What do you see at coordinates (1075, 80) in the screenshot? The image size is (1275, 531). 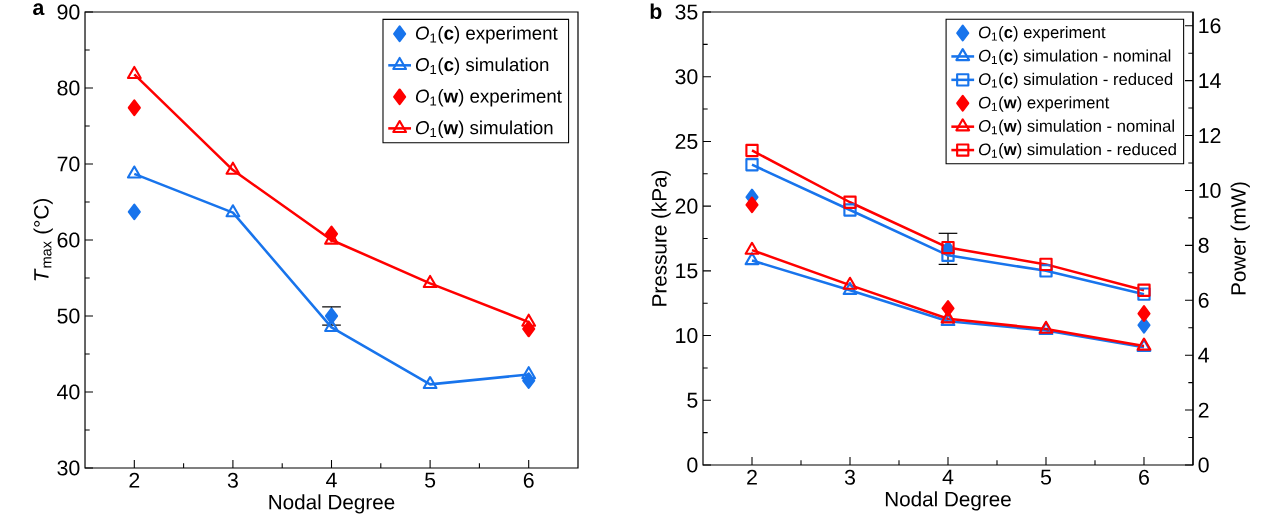 I see `legend-label: O$_{1}$(c) simulation - reduced` at bounding box center [1075, 80].